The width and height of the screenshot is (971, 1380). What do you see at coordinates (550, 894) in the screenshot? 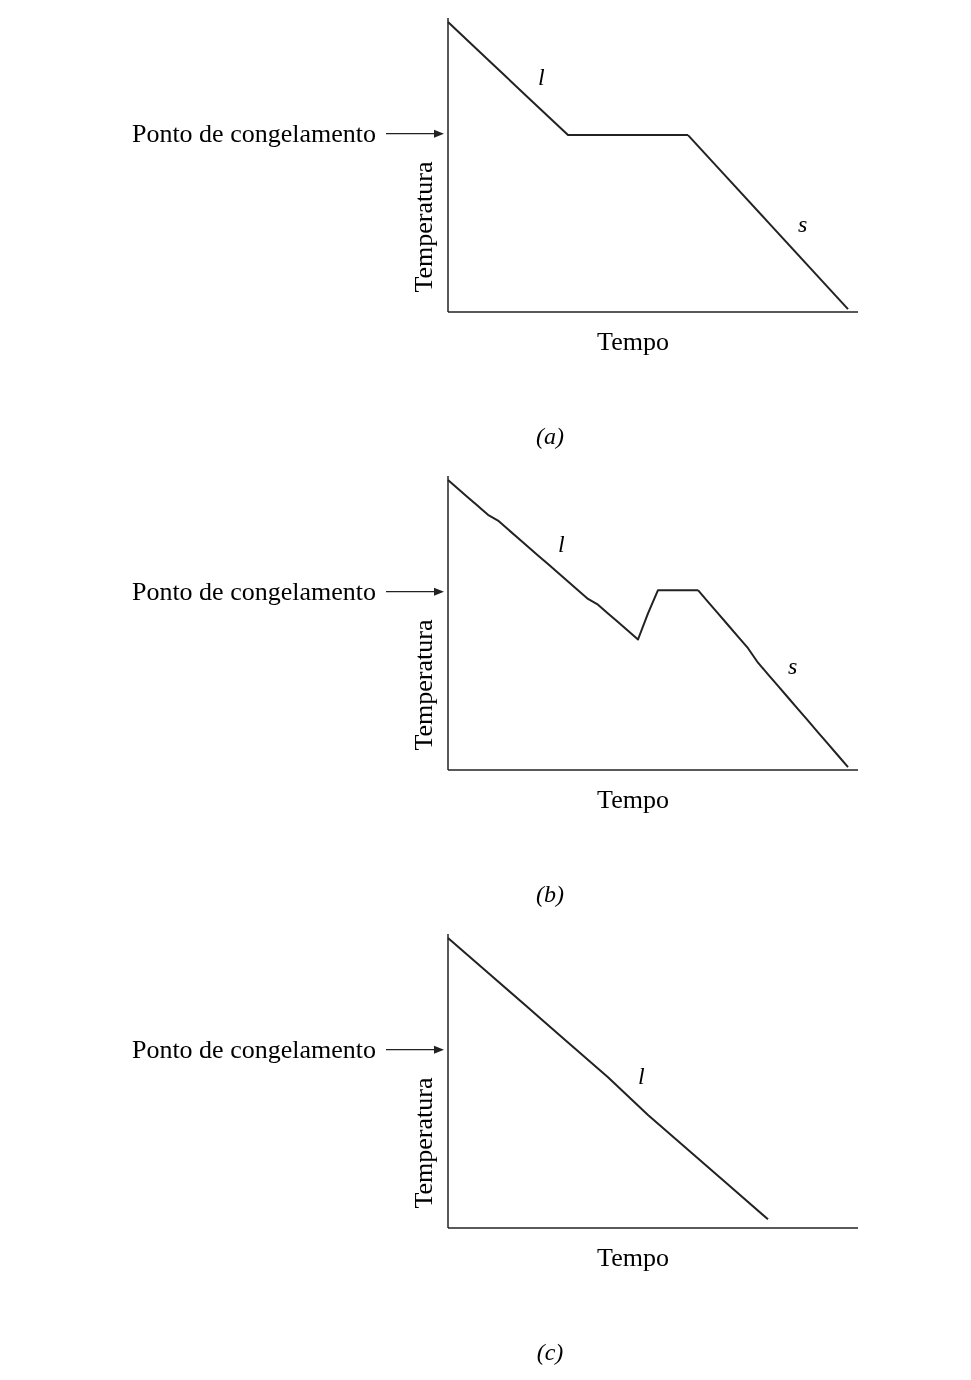
I see `text: (b)` at bounding box center [550, 894].